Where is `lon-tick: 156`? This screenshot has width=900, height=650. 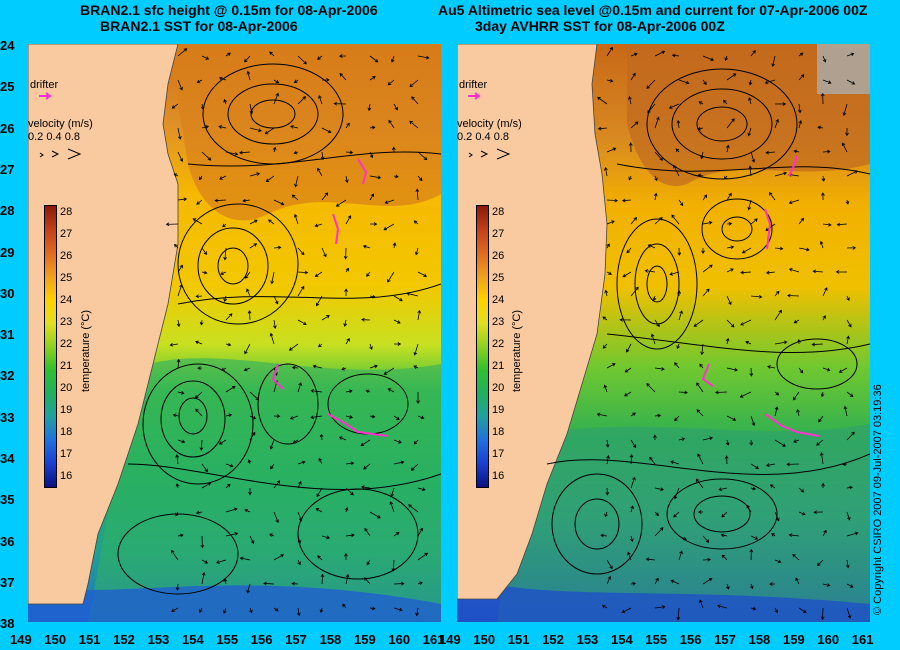
lon-tick: 156 is located at coordinates (261, 639).